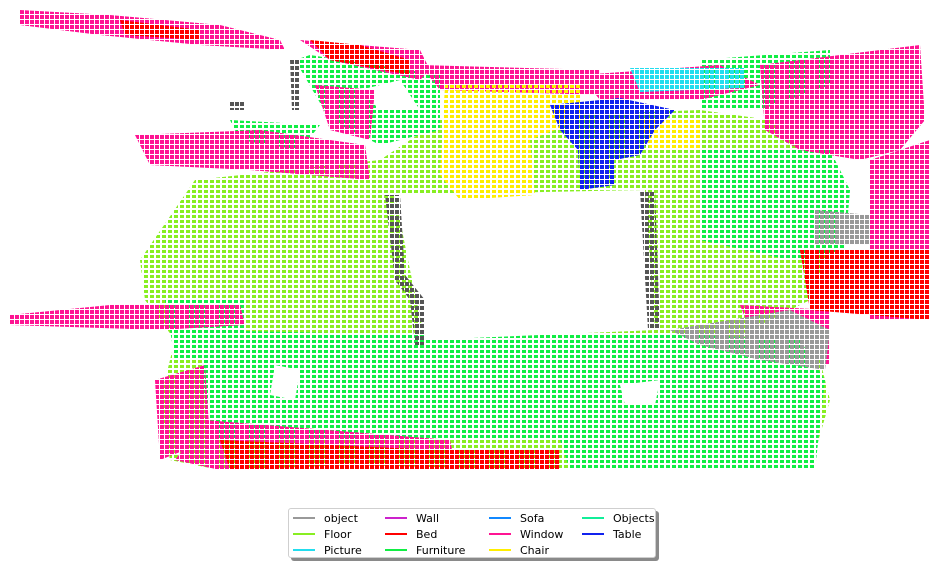 This screenshot has height=567, width=946. I want to click on picture-region, so click(687, 80).